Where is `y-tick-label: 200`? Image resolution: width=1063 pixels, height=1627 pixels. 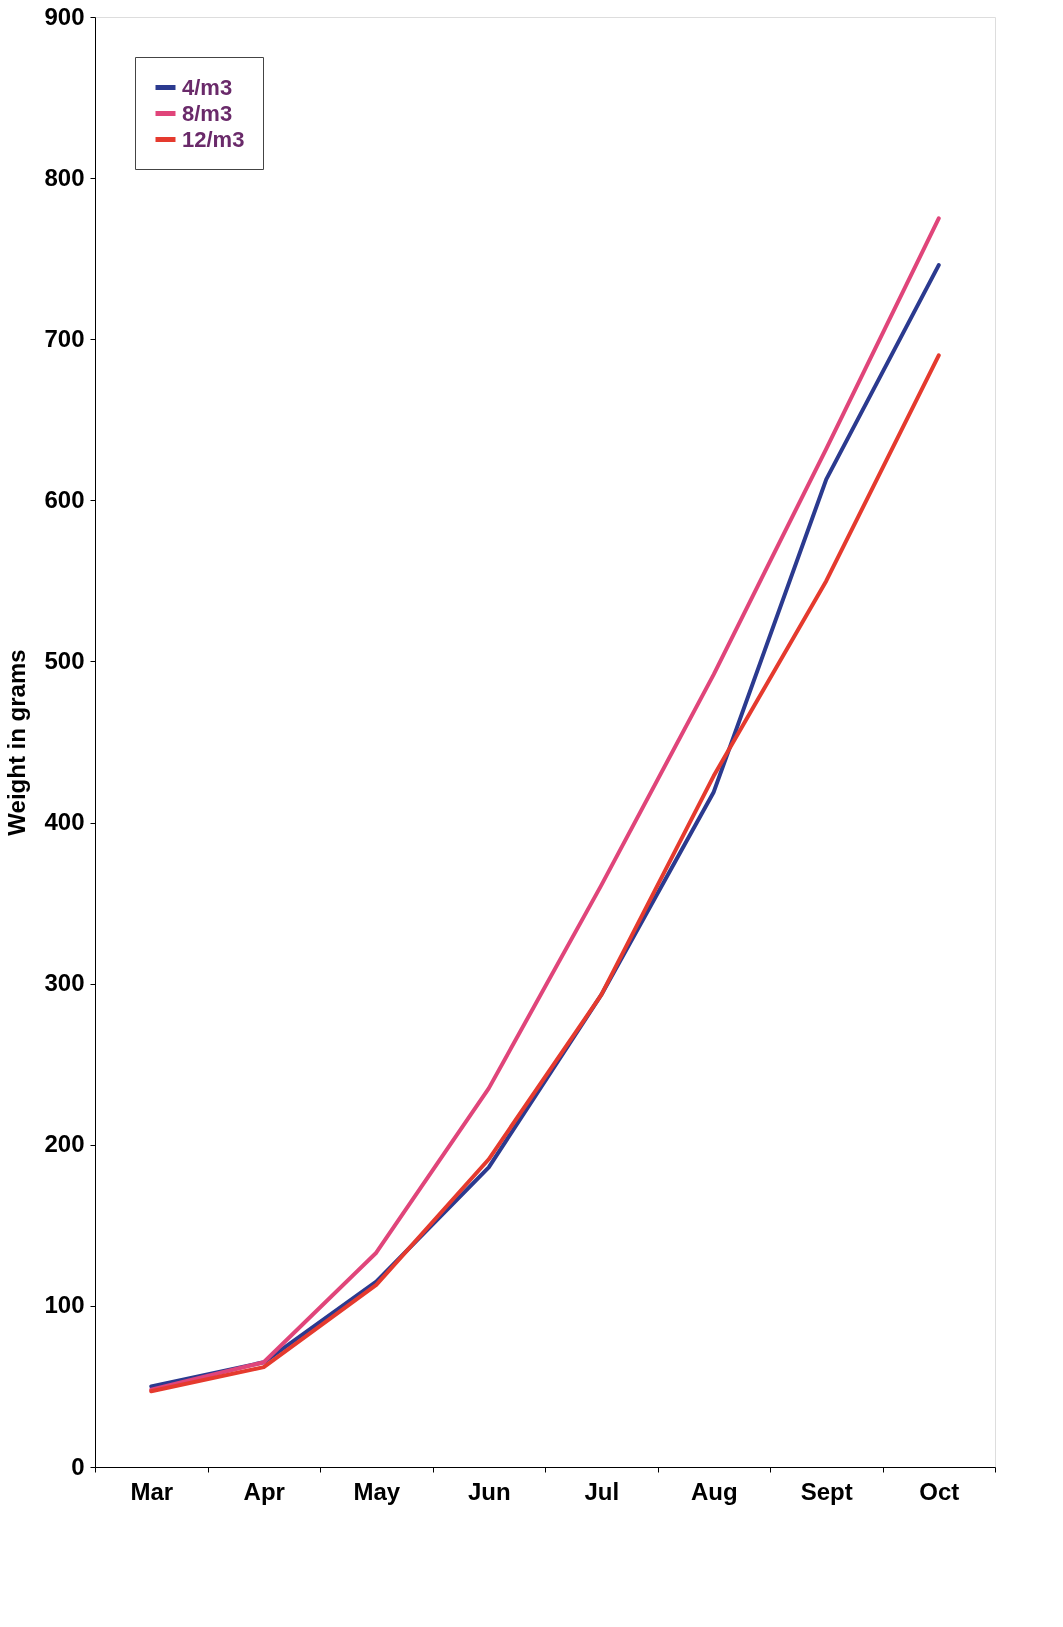 y-tick-label: 200 is located at coordinates (64, 1144).